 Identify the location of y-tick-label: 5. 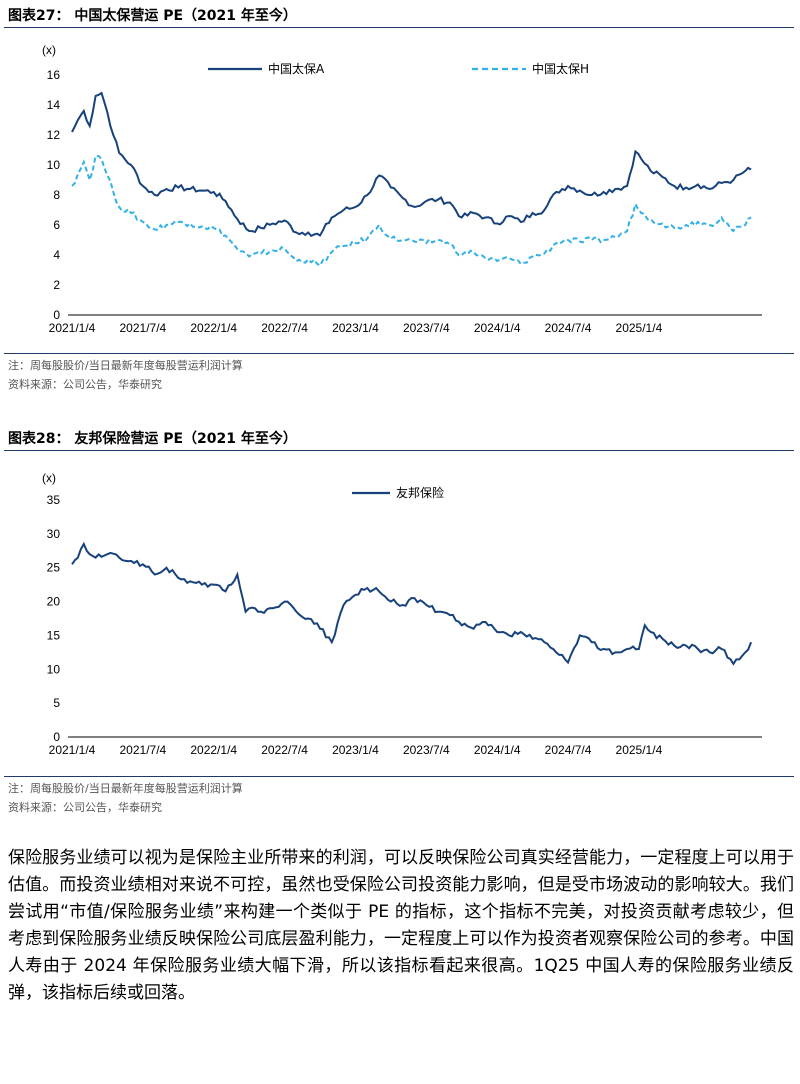
(56, 703).